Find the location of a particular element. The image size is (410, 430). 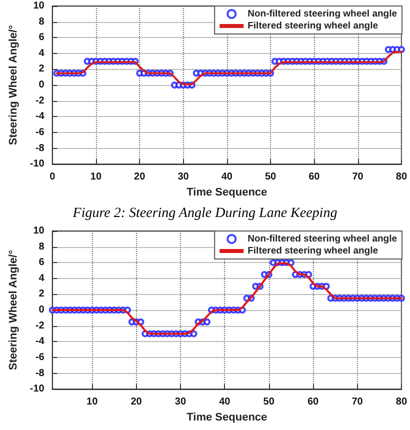

caption: Figure 2: Steering Angle During Lane Keeping is located at coordinates (205, 214).